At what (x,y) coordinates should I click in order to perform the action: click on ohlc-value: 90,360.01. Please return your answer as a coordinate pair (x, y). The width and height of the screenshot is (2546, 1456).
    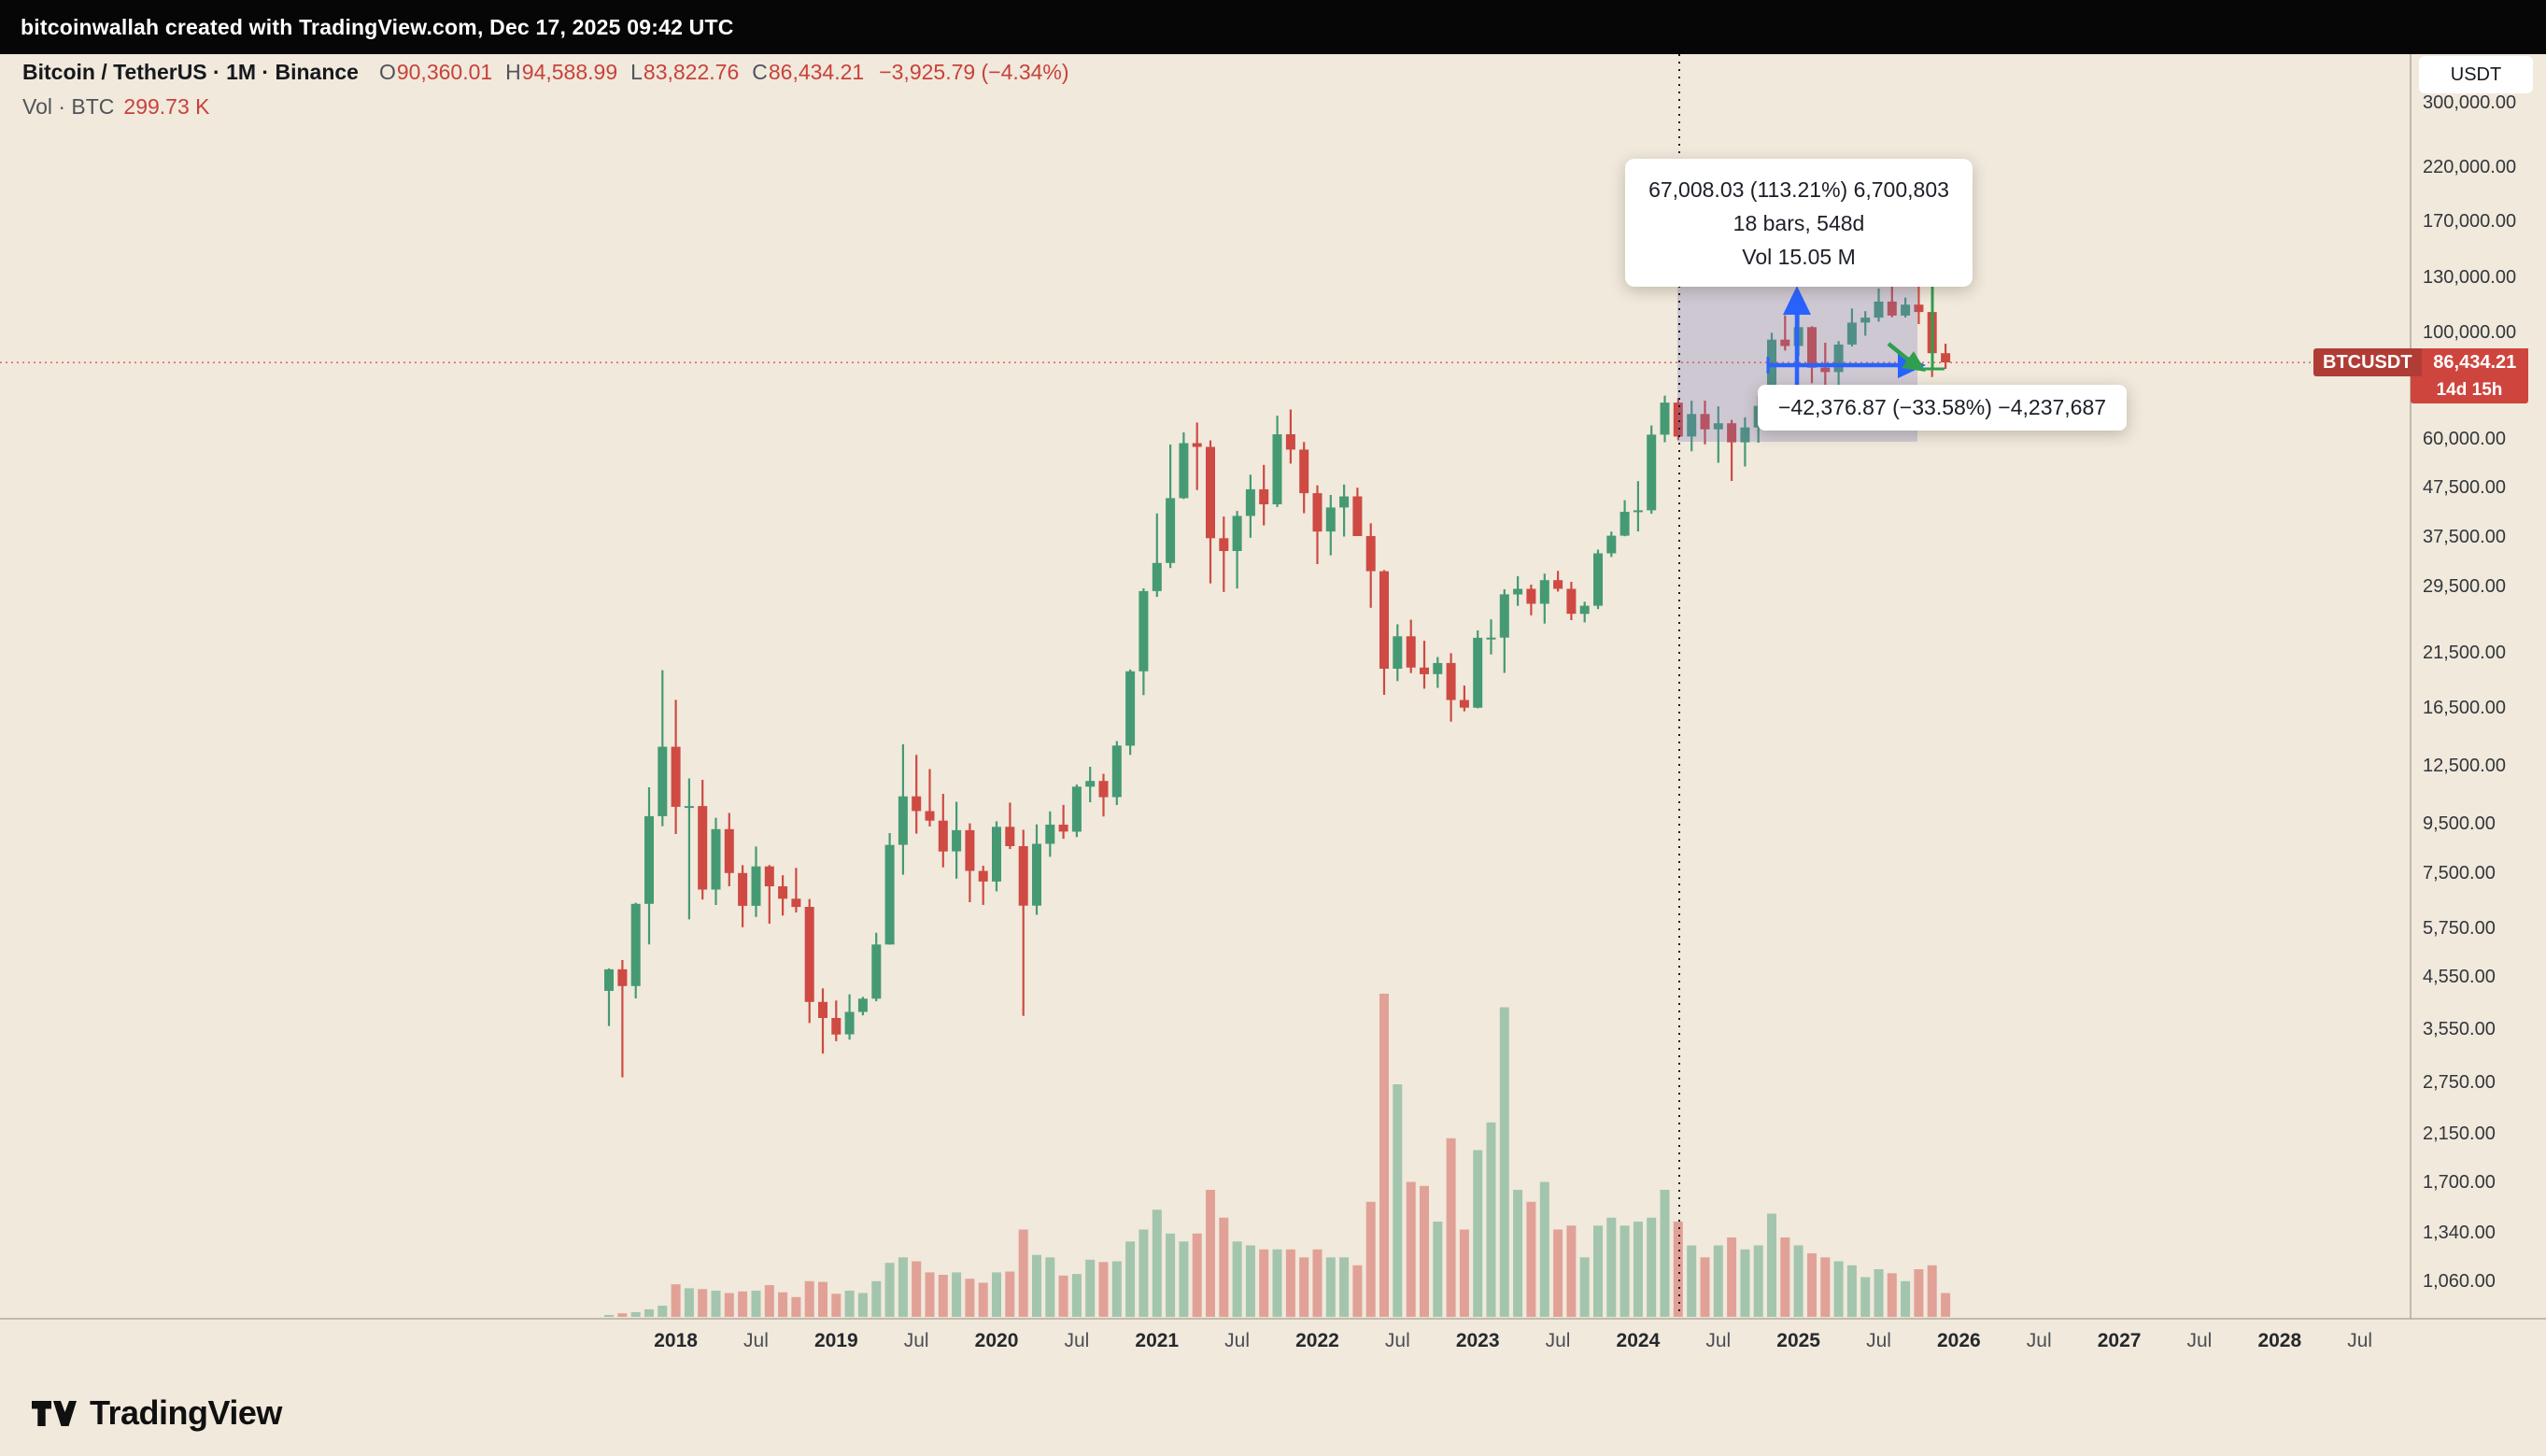
    Looking at the image, I should click on (445, 72).